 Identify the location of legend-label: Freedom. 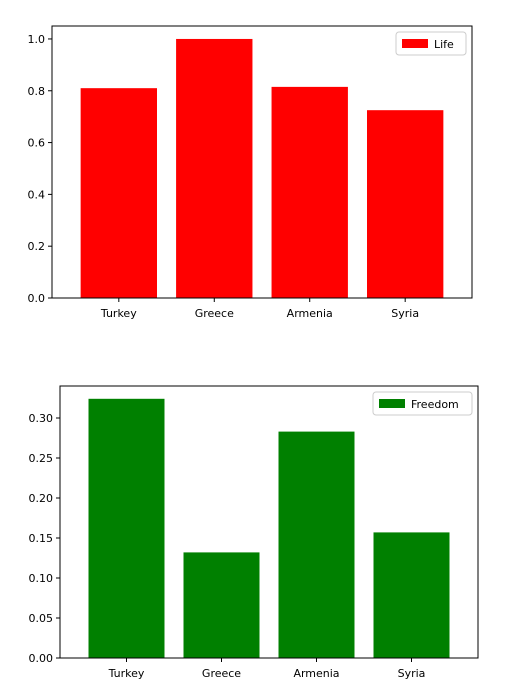
(435, 404).